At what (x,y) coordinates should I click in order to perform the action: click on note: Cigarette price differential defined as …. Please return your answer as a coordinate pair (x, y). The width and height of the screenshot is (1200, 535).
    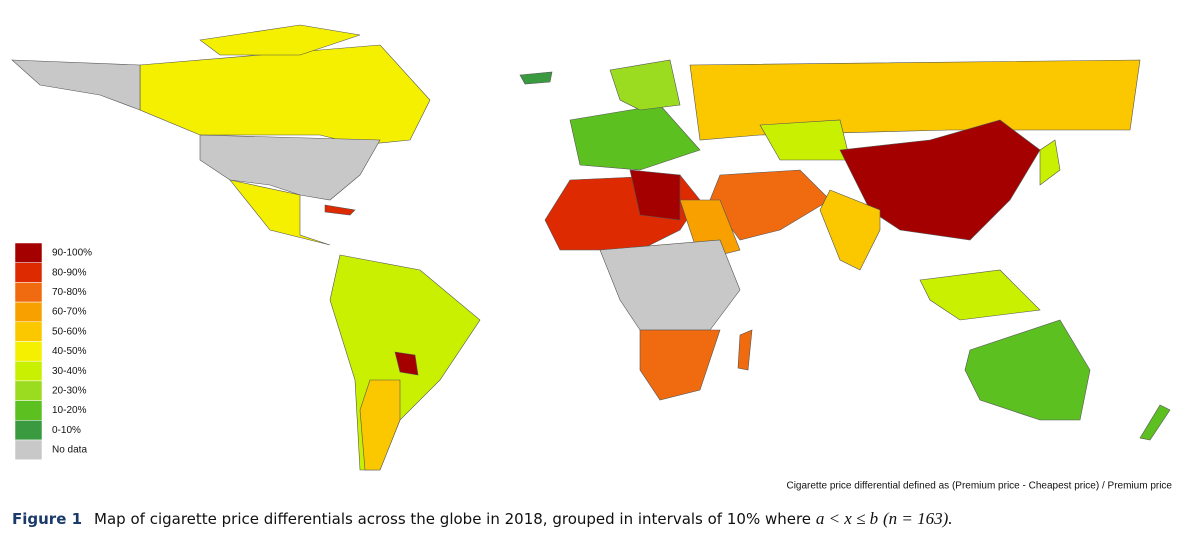
    Looking at the image, I should click on (979, 486).